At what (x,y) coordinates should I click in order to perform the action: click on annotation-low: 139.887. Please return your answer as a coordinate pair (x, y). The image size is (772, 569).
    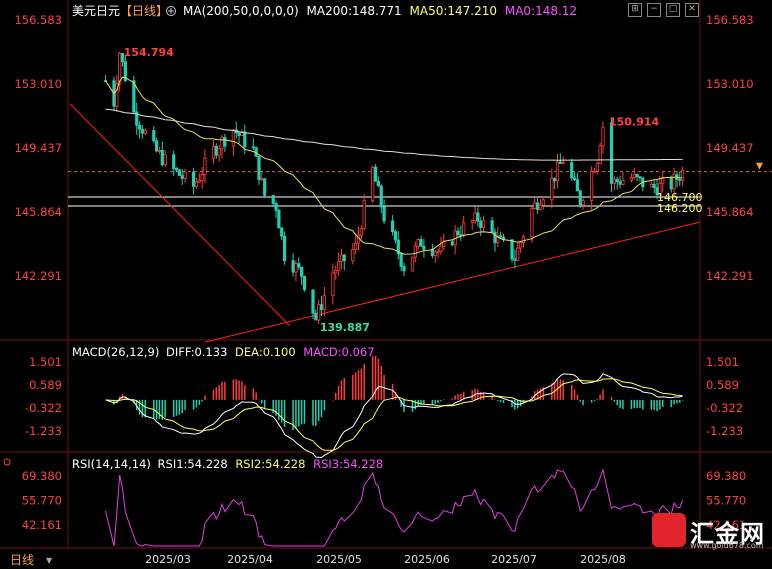
    Looking at the image, I should click on (345, 327).